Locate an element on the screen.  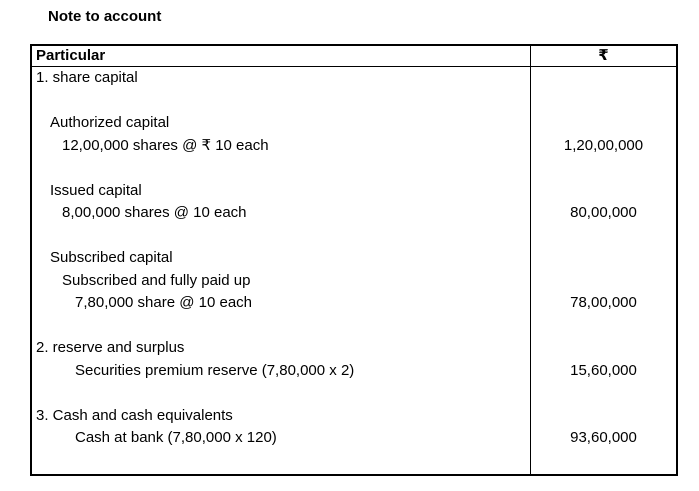
amount-line: 15,60,000 is located at coordinates (603, 370).